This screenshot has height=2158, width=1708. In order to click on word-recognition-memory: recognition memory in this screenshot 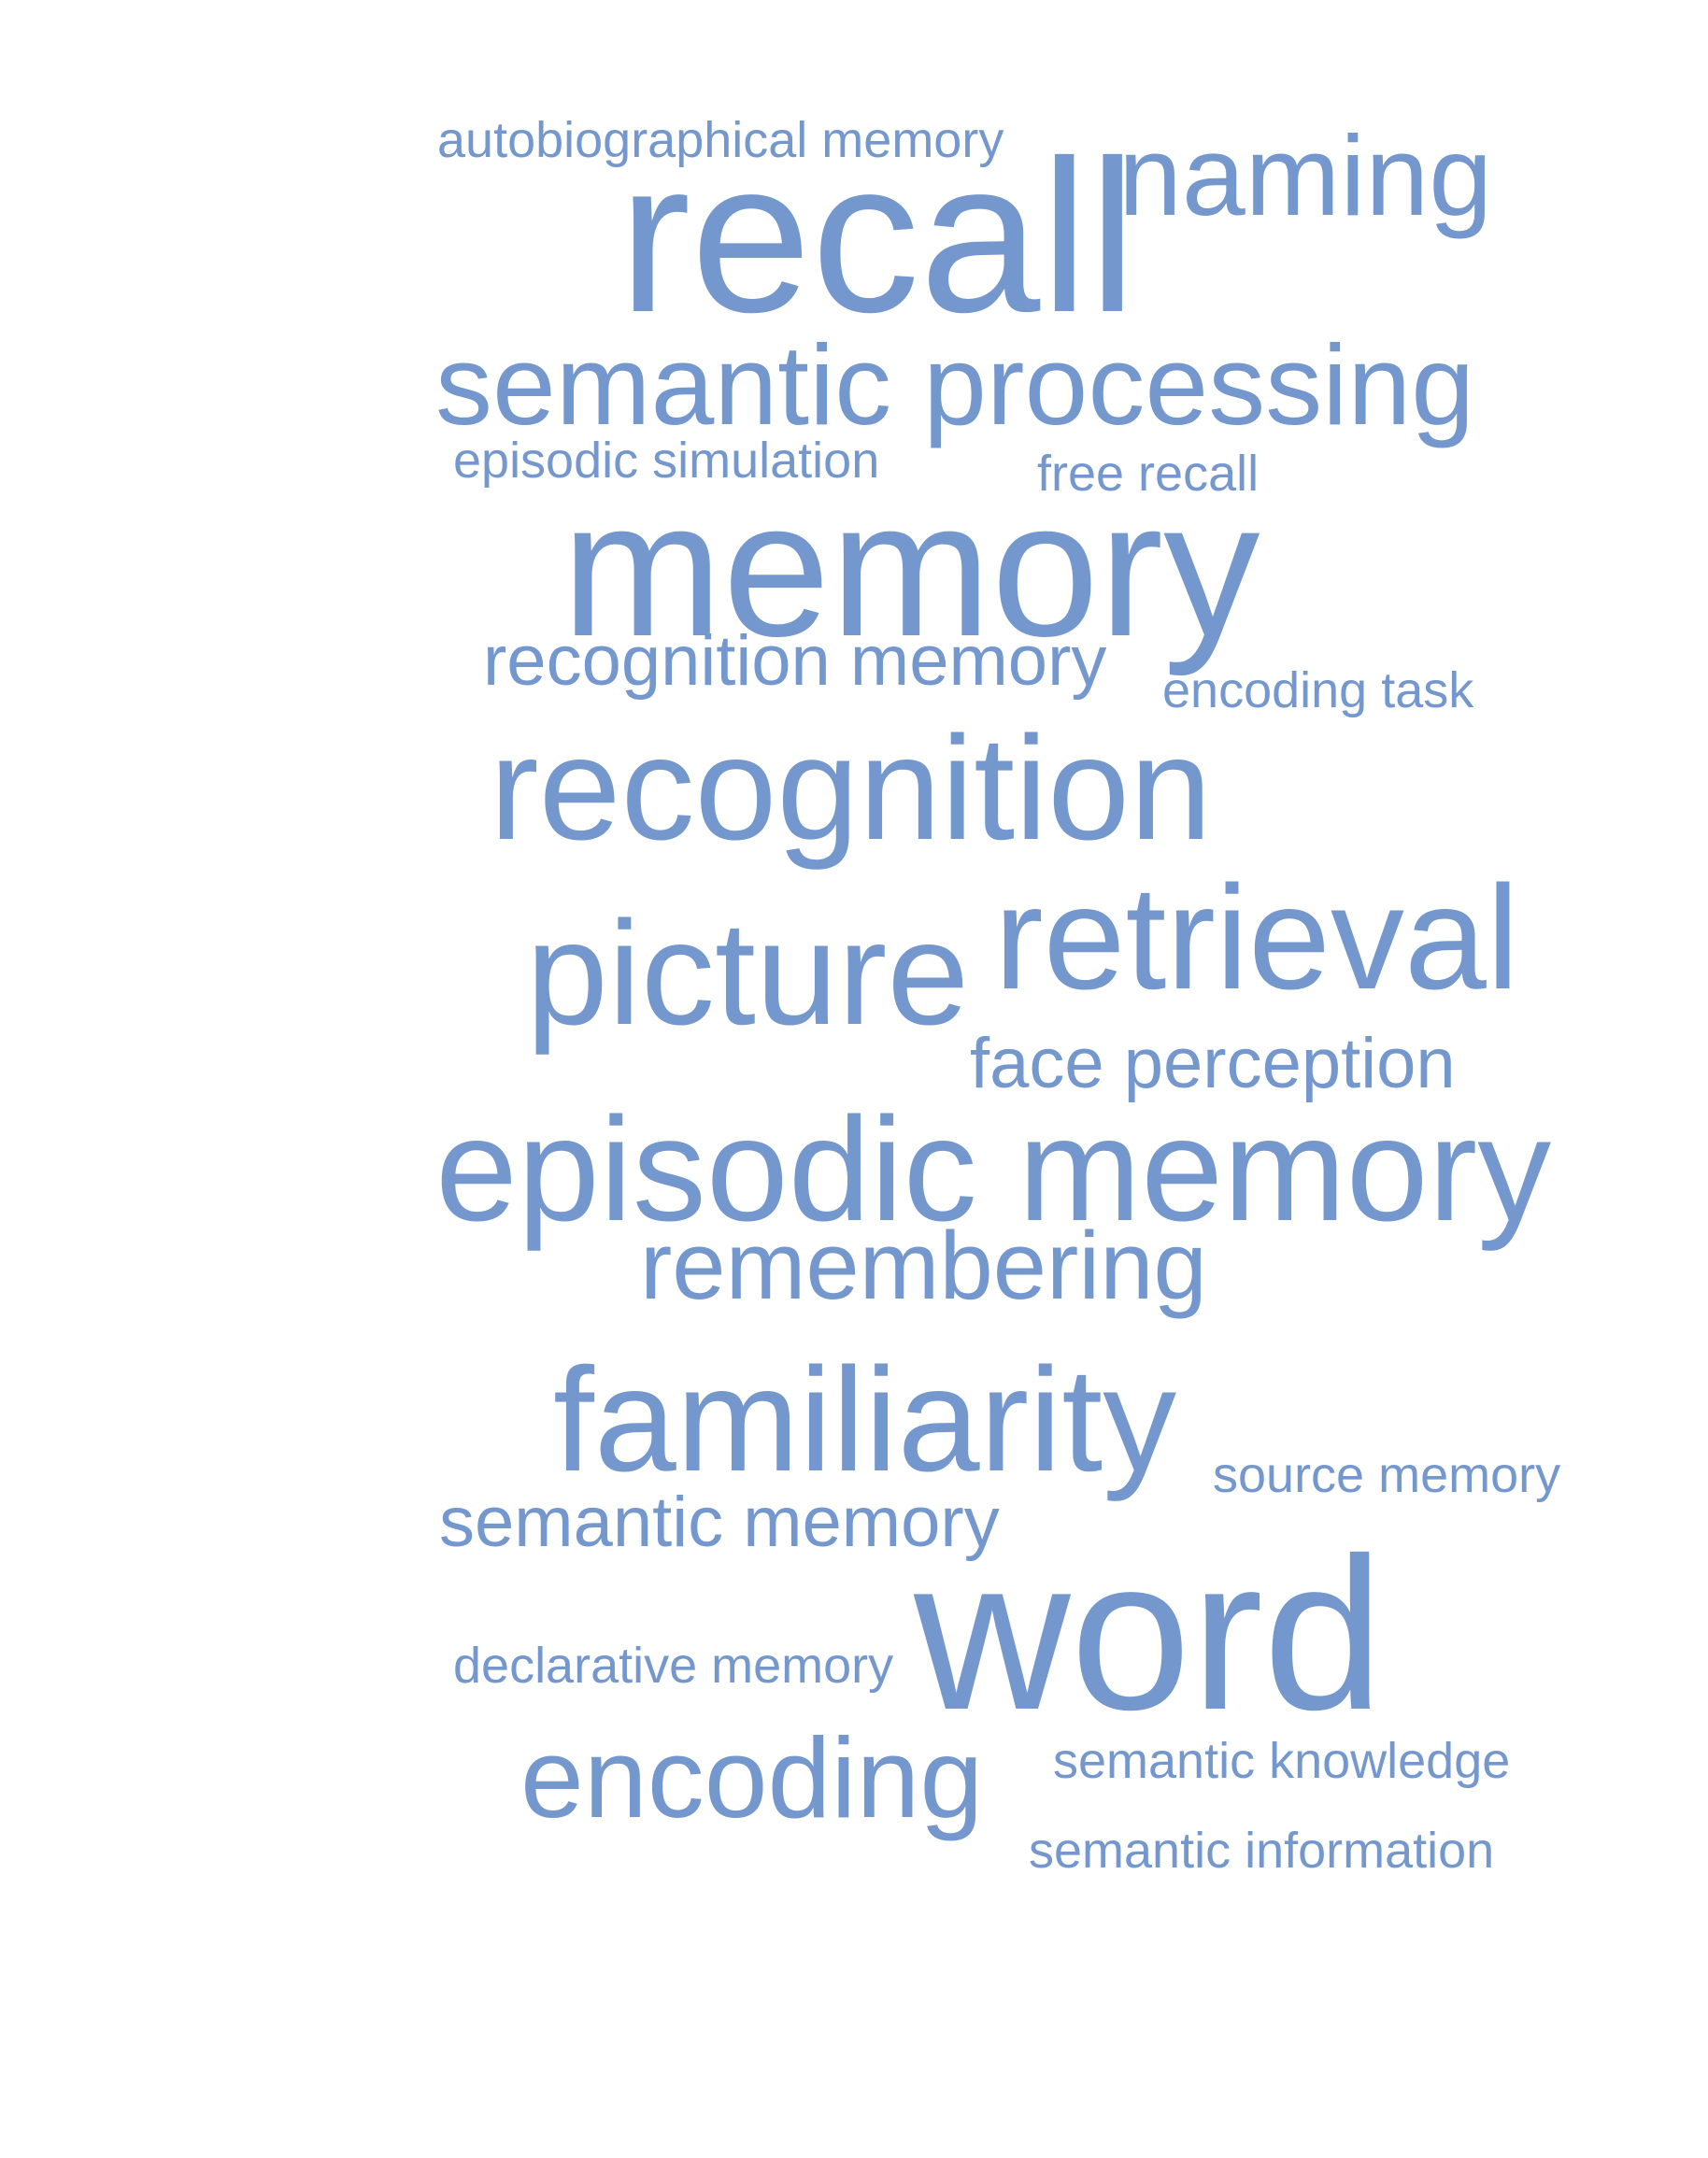, I will do `click(795, 661)`.